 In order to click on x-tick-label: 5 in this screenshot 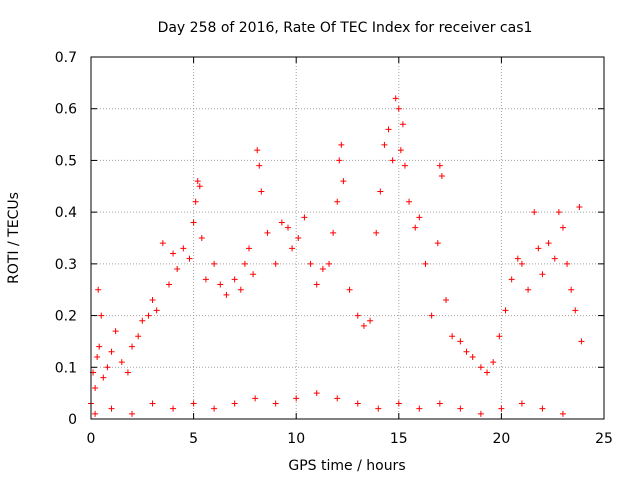, I will do `click(193, 439)`.